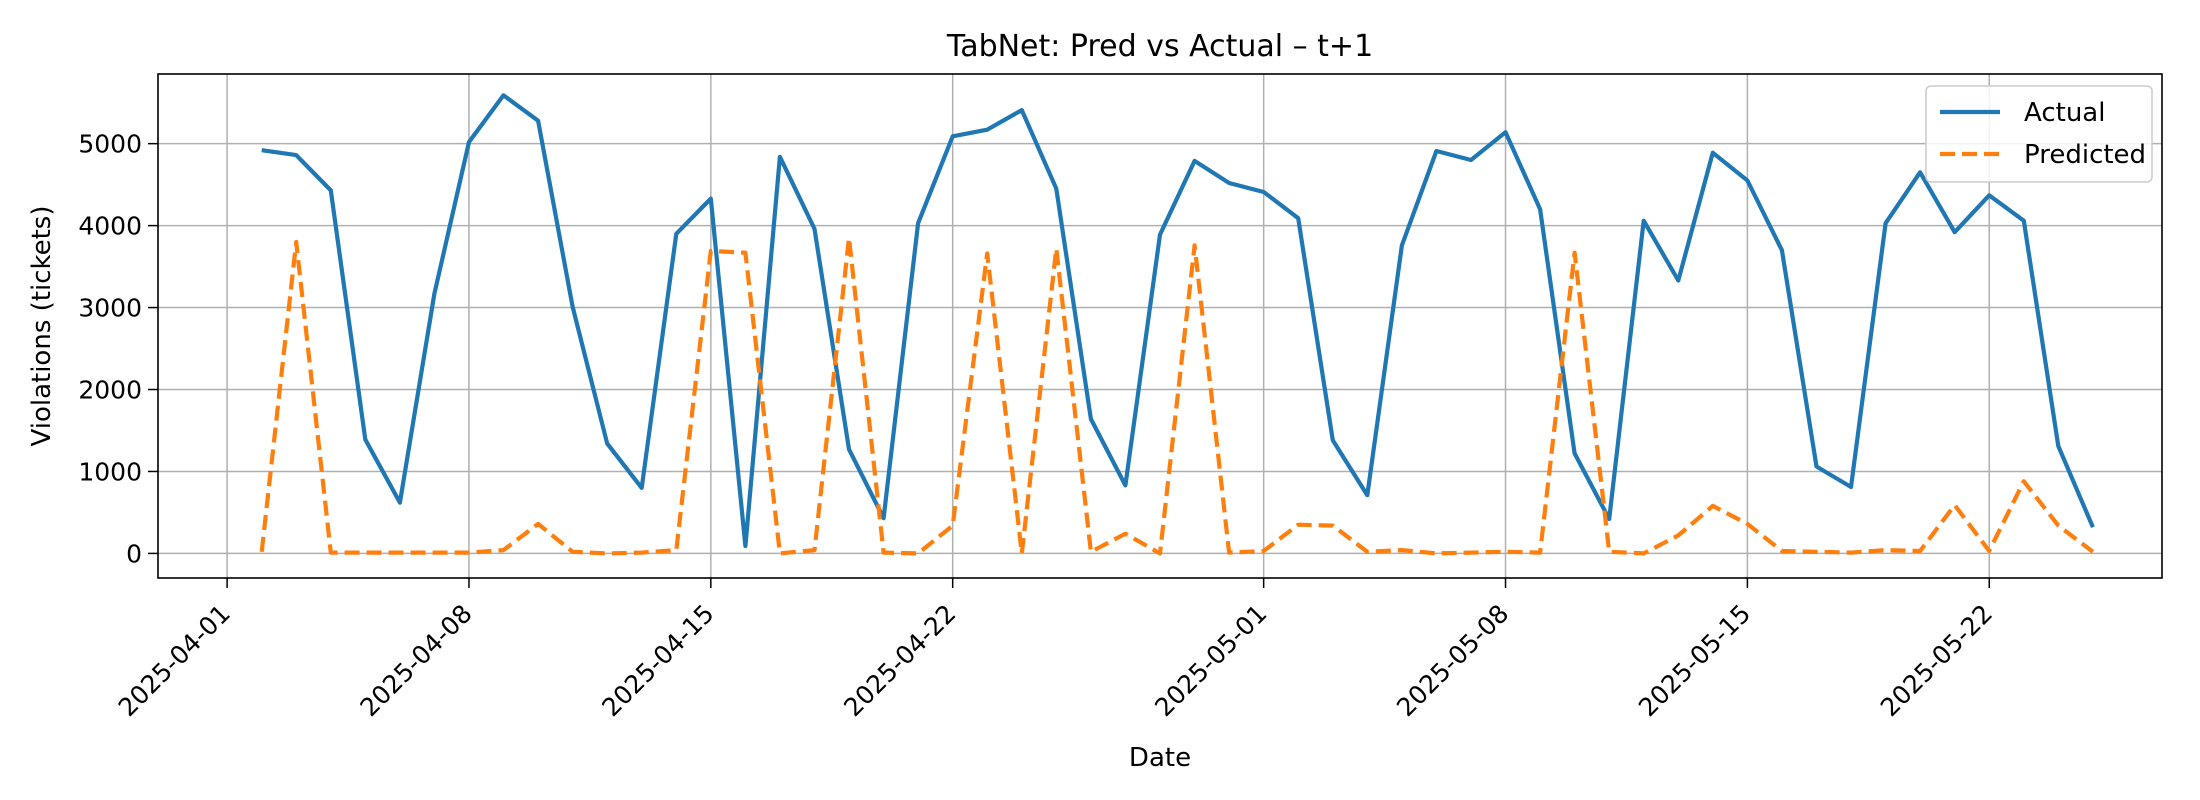 The height and width of the screenshot is (800, 2200). Describe the element at coordinates (1160, 758) in the screenshot. I see `x-axis-label: Date` at that location.